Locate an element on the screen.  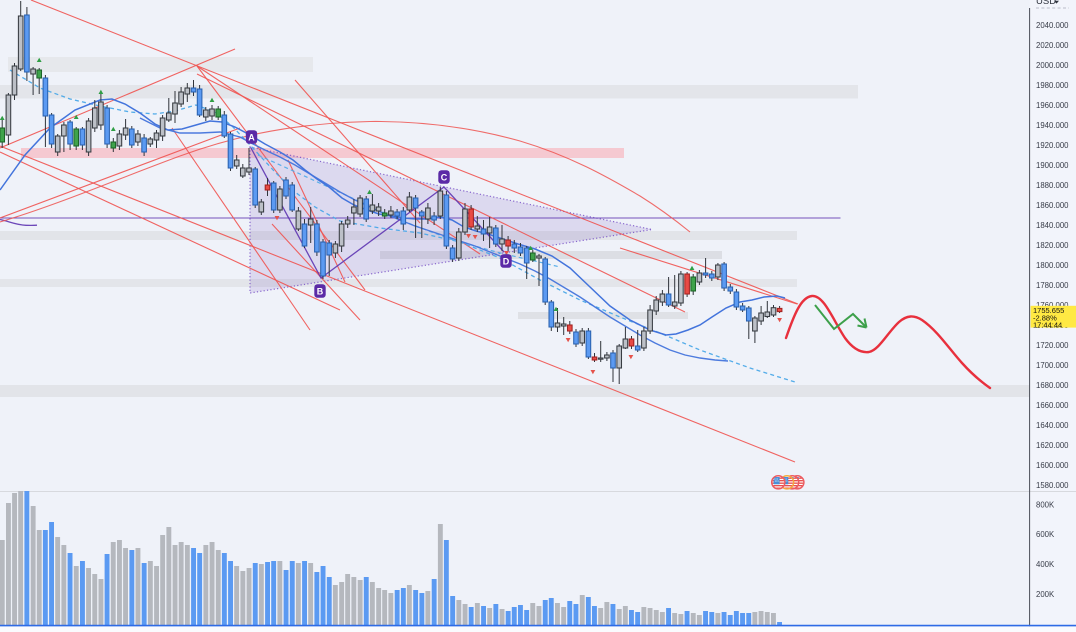
svg-text: 1760.000 is located at coordinates (1052, 305).